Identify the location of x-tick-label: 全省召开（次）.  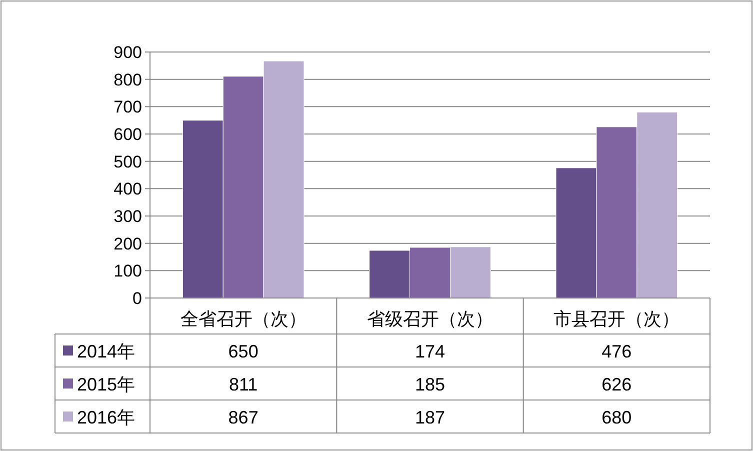
(243, 319).